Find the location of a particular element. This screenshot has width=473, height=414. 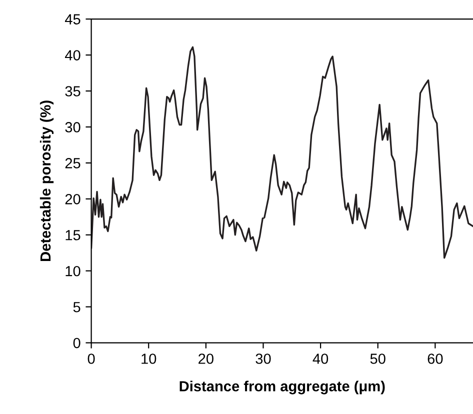

x-axis-title: Distance from aggregate (μm) is located at coordinates (282, 387).